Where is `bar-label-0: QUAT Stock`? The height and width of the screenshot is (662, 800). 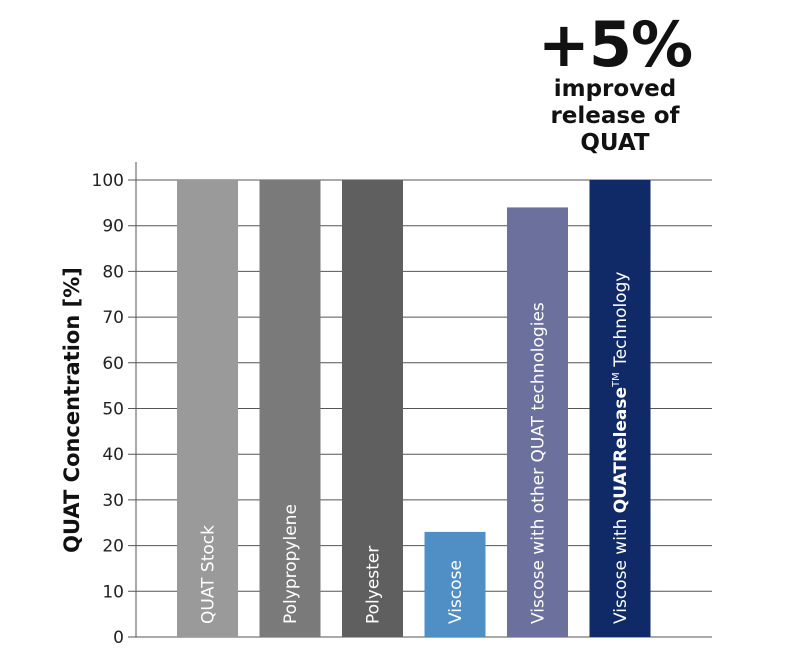 bar-label-0: QUAT Stock is located at coordinates (209, 574).